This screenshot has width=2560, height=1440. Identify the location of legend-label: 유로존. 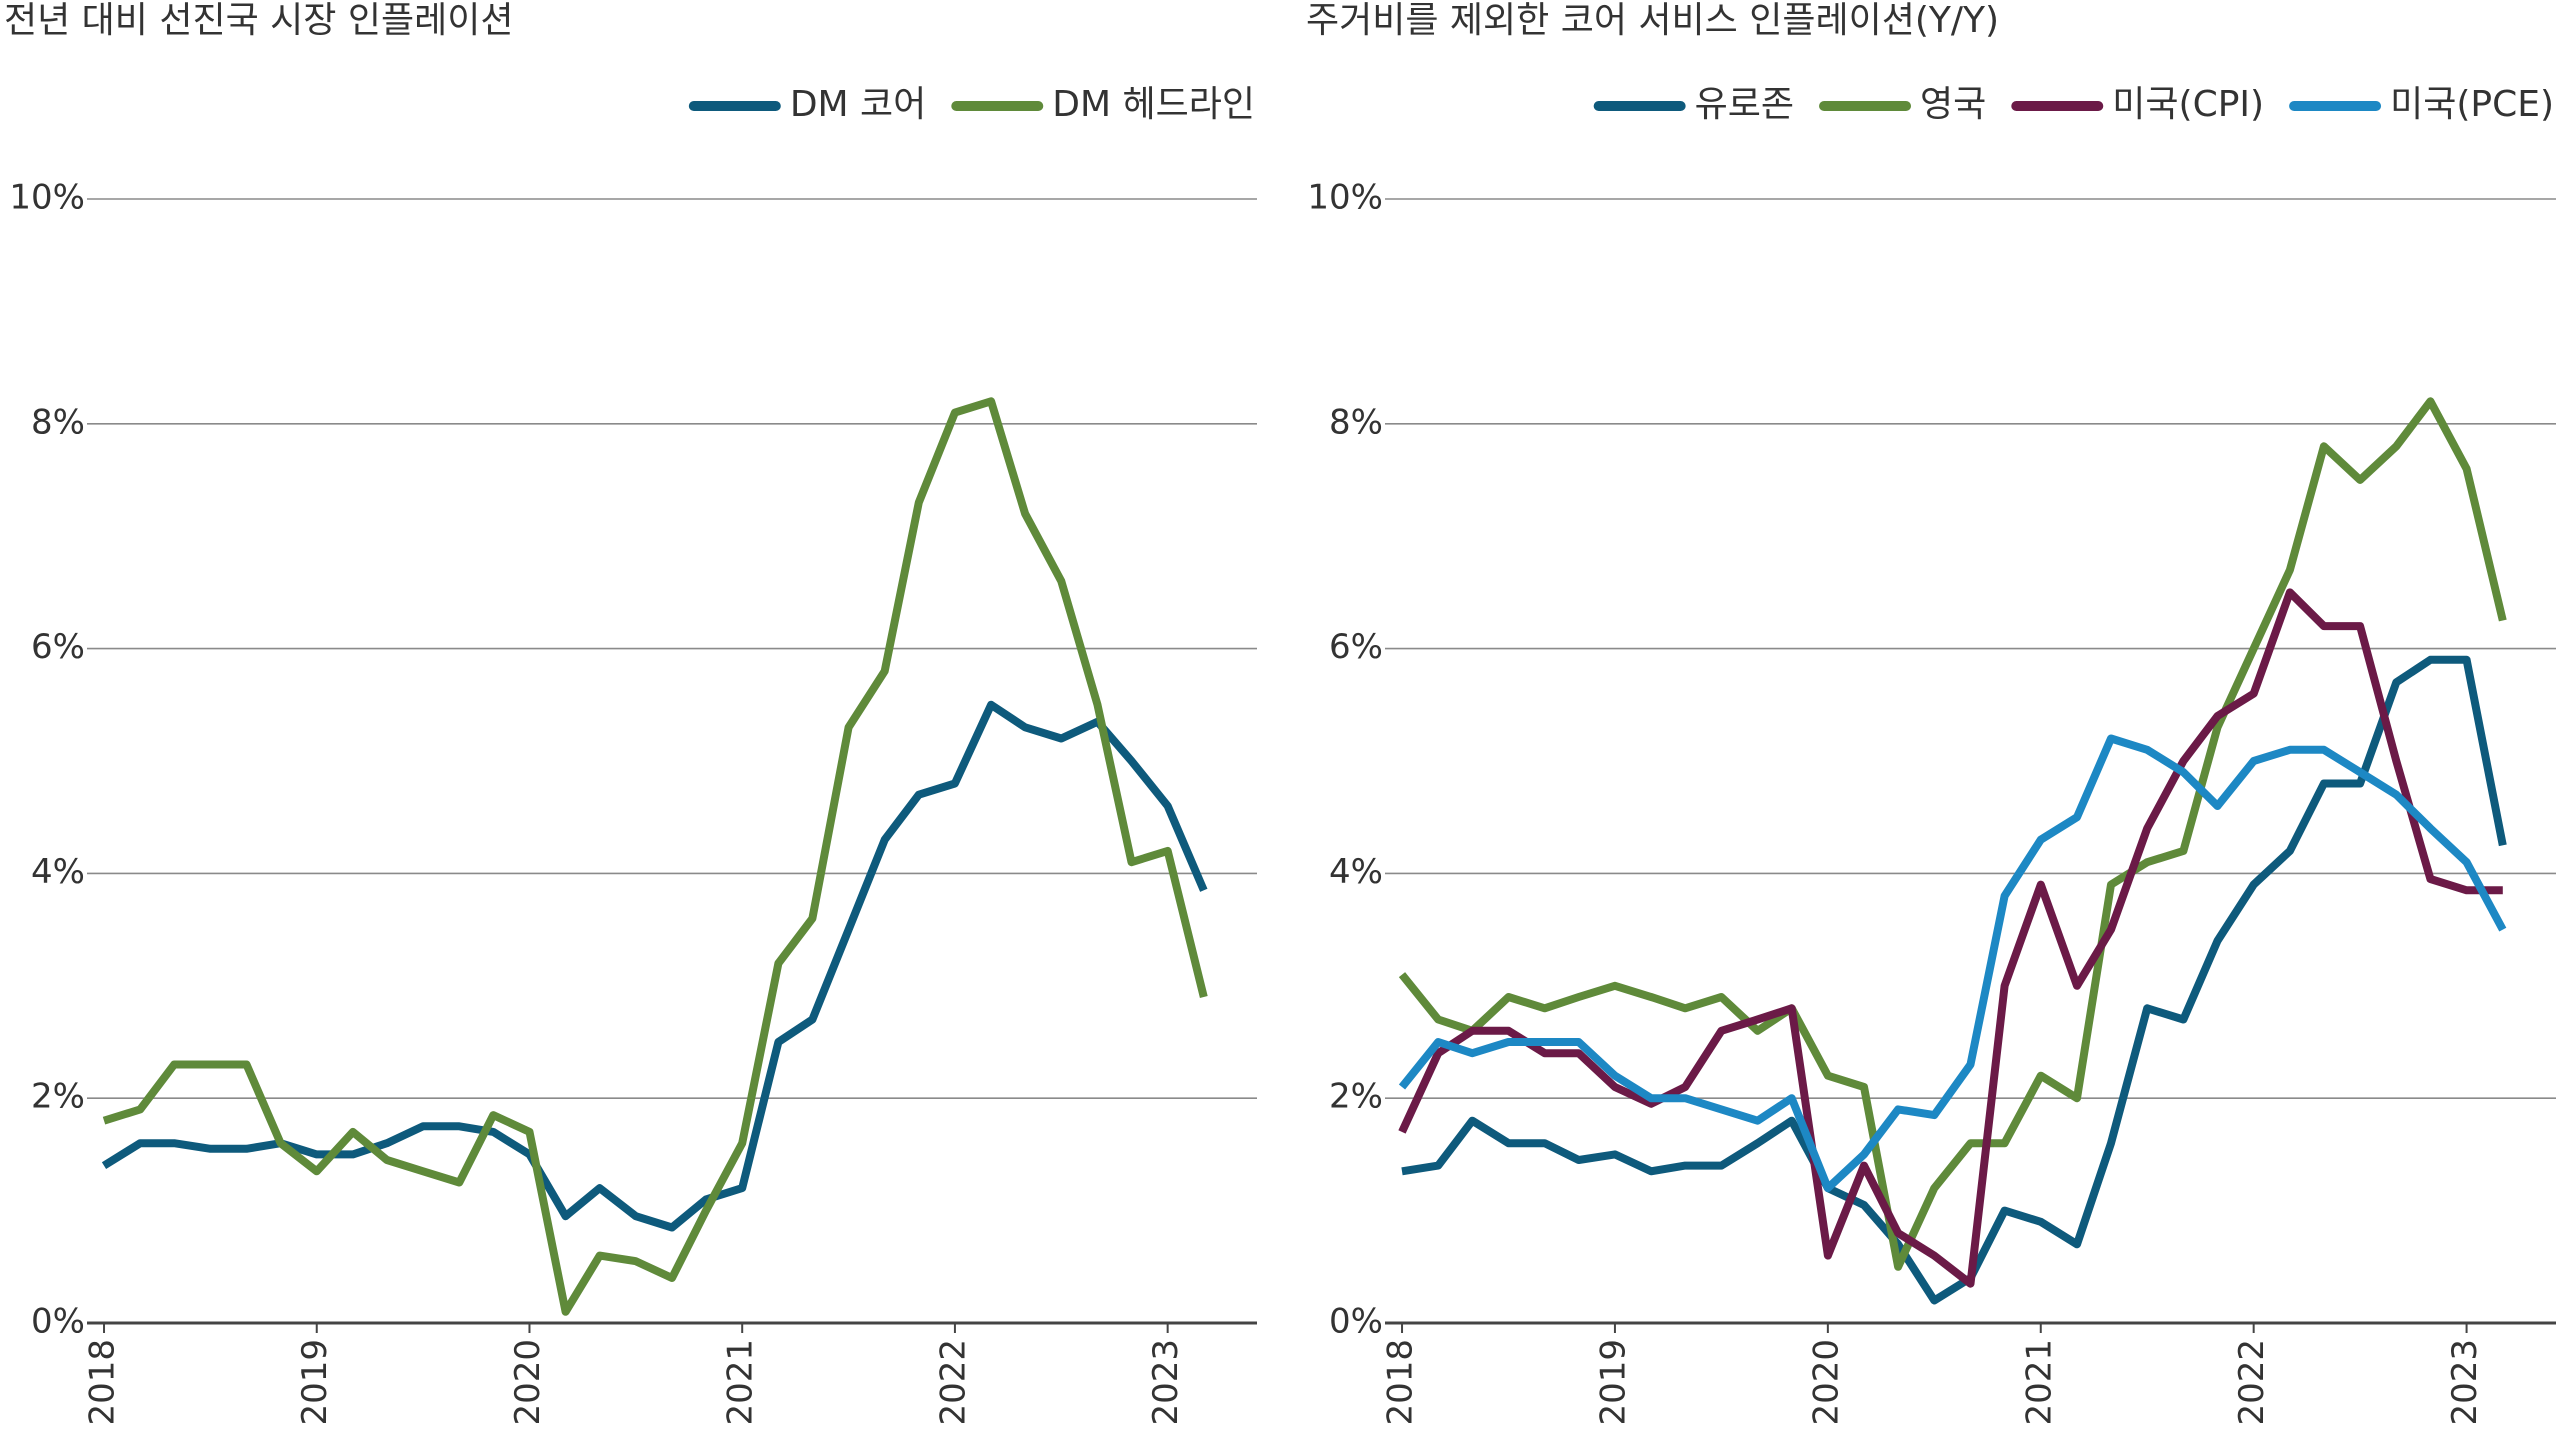
(1744, 104).